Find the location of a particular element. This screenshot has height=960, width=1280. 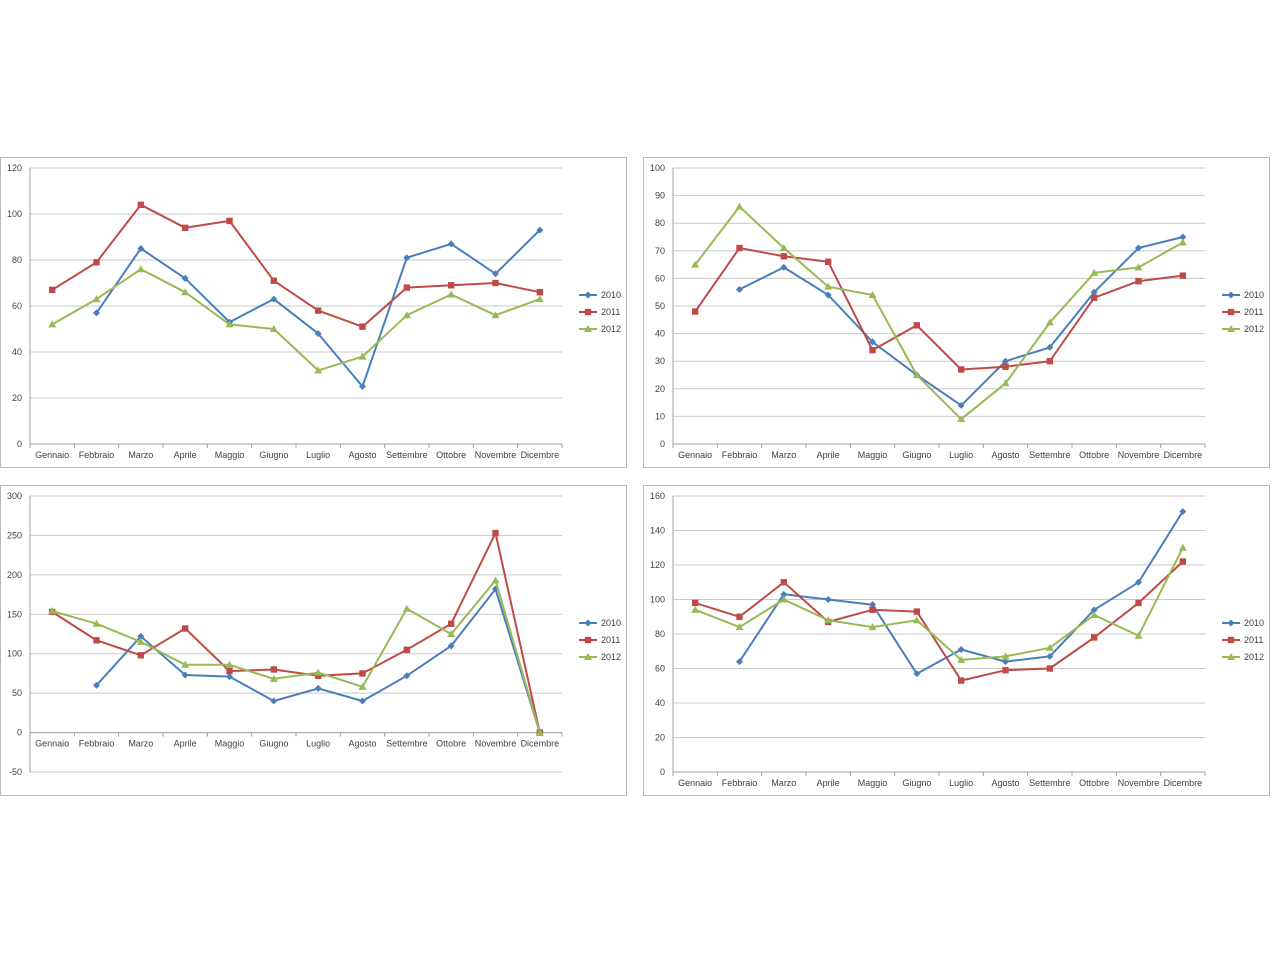

legend-entry-2011: 2011 is located at coordinates (1242, 640).